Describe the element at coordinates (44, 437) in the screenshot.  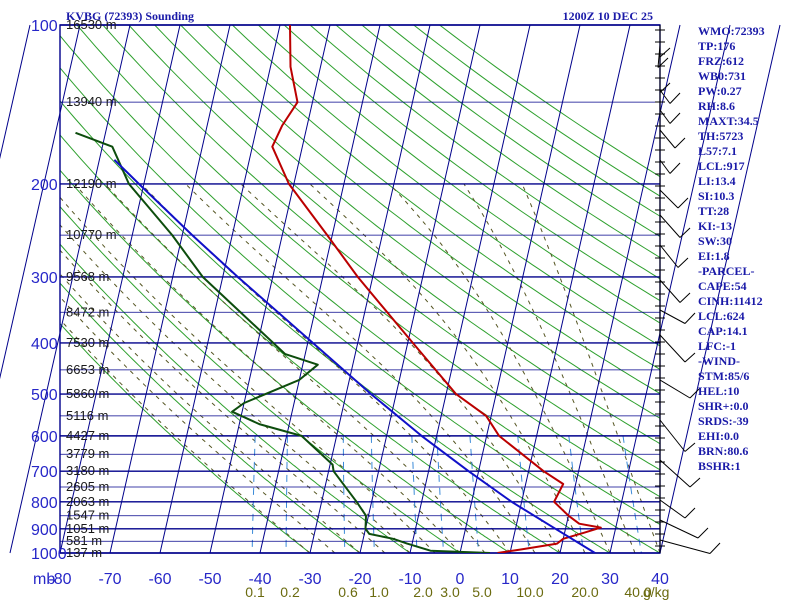
I see `pressure-tick-label: 600` at that location.